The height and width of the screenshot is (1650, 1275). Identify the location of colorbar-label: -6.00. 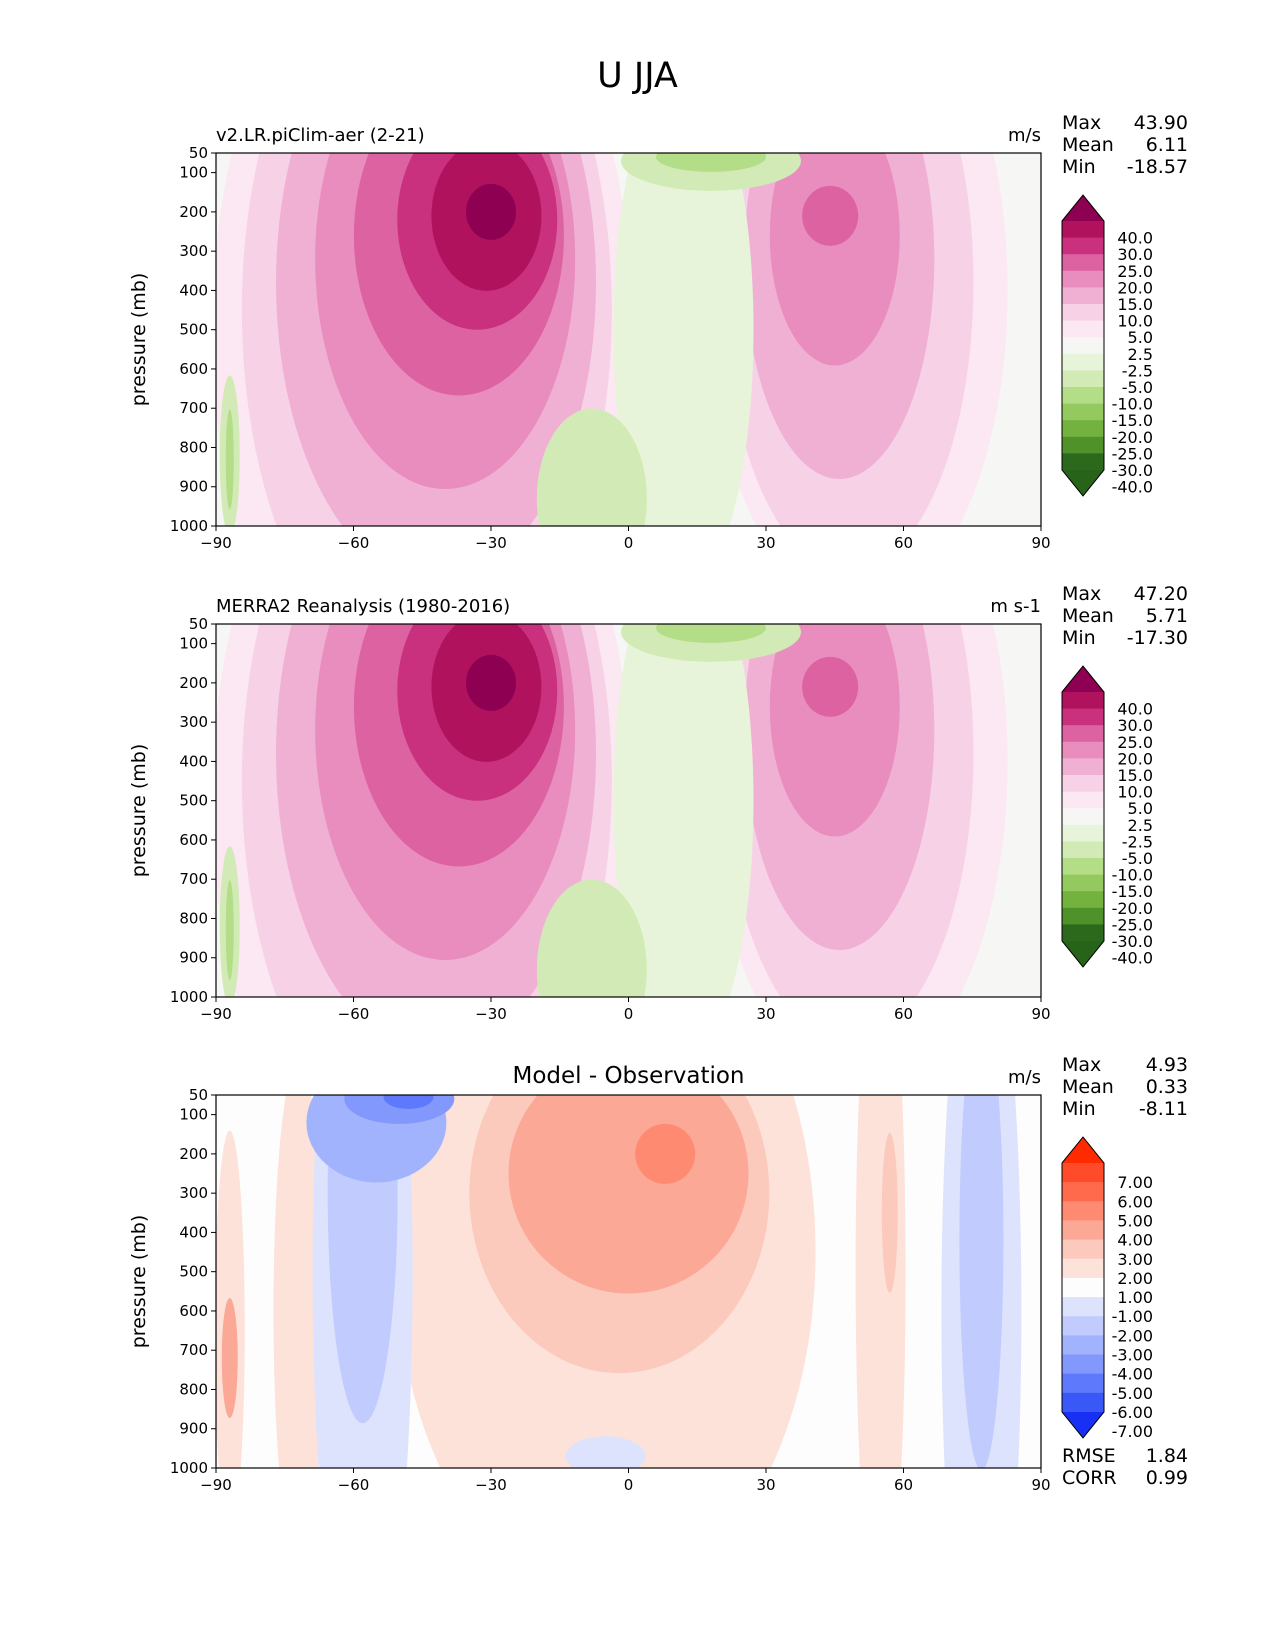
(1132, 1412).